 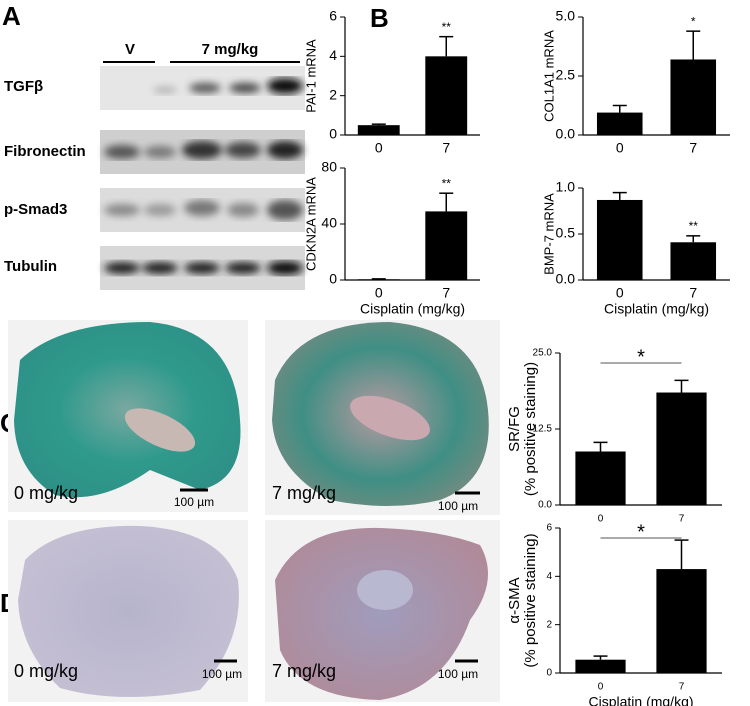 I want to click on blot-row-label: Fibronectin, so click(x=45, y=151).